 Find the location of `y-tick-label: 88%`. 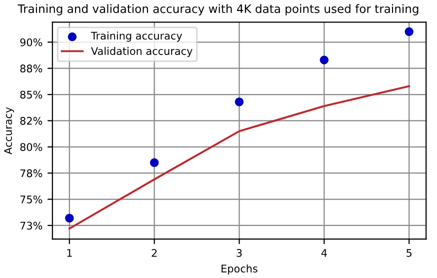

y-tick-label: 88% is located at coordinates (31, 68).